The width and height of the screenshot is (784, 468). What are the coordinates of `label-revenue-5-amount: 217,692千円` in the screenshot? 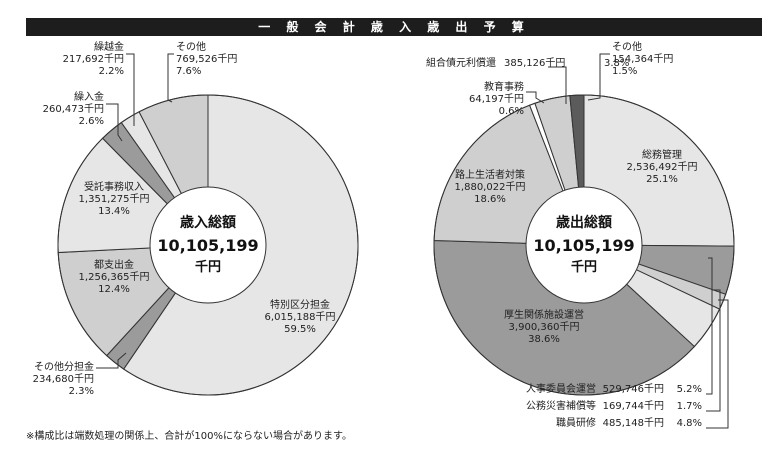 It's located at (93, 59).